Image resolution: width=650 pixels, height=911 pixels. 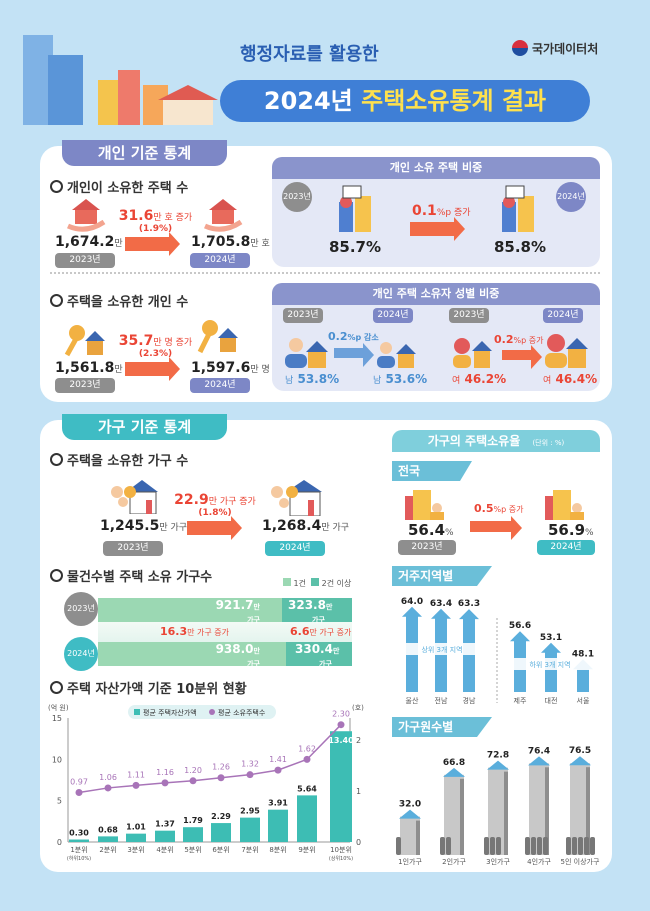 I want to click on line-label: 1.62, so click(x=307, y=748).